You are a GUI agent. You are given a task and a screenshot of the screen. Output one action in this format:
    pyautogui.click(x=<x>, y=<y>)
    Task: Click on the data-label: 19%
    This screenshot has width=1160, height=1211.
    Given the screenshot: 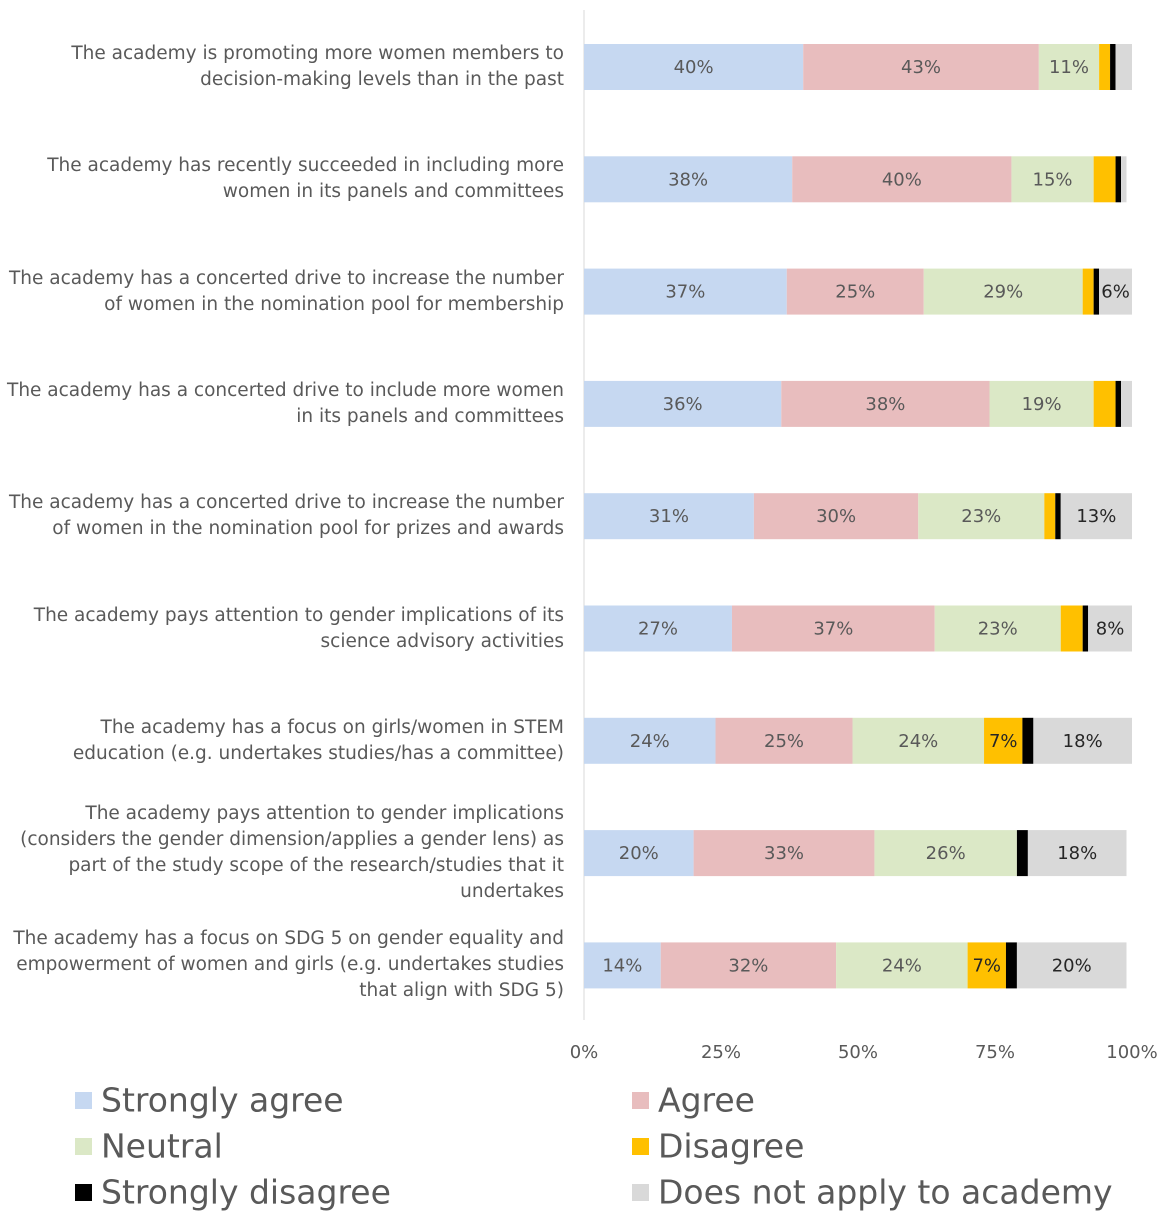 What is the action you would take?
    pyautogui.click(x=1042, y=404)
    